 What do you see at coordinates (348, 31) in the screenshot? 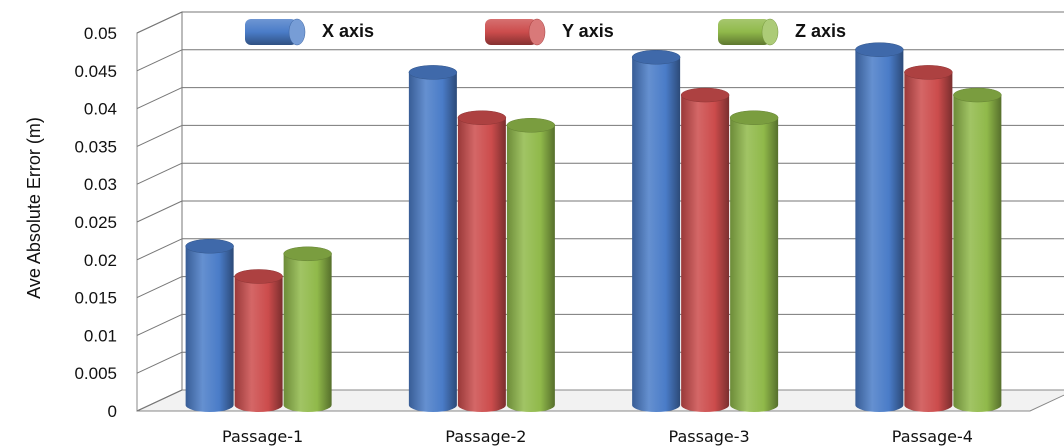
I see `legend-label: X axis` at bounding box center [348, 31].